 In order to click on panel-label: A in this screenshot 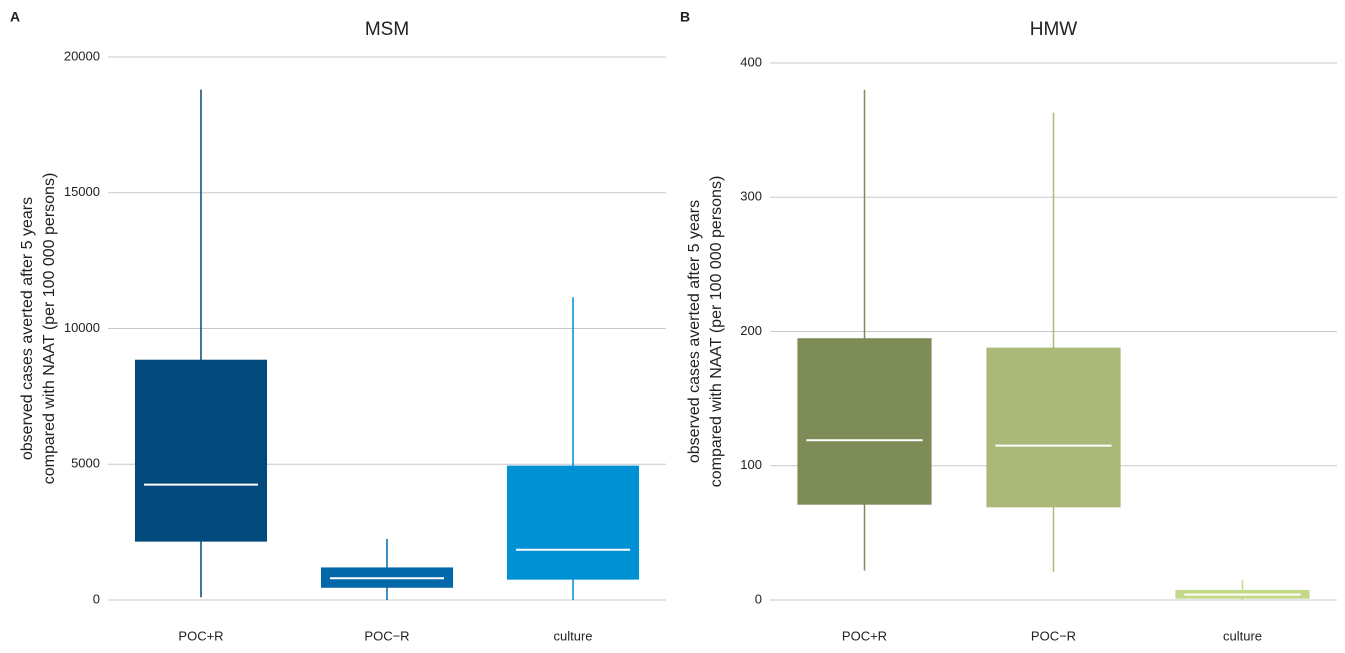, I will do `click(15, 17)`.